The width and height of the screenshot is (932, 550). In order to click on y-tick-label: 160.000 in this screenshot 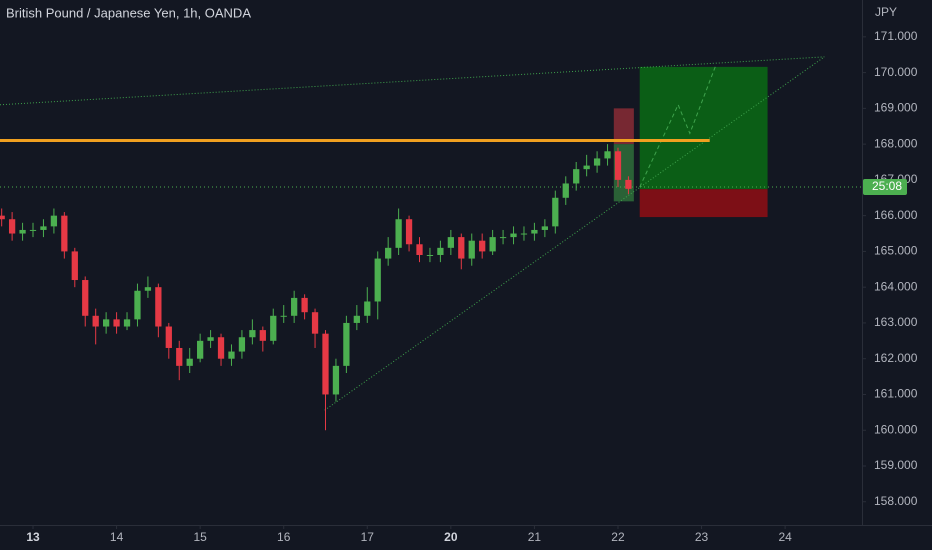, I will do `click(896, 429)`.